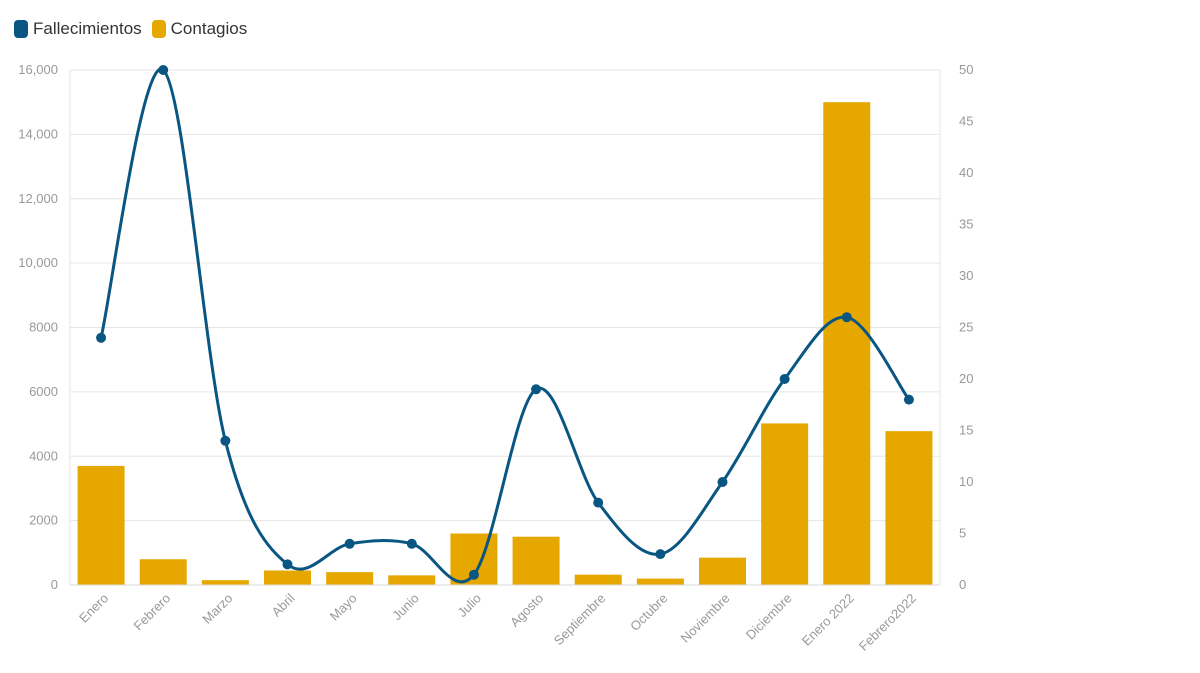 Image resolution: width=1200 pixels, height=673 pixels. Describe the element at coordinates (43, 520) in the screenshot. I see `left-tick-label: 2000` at that location.